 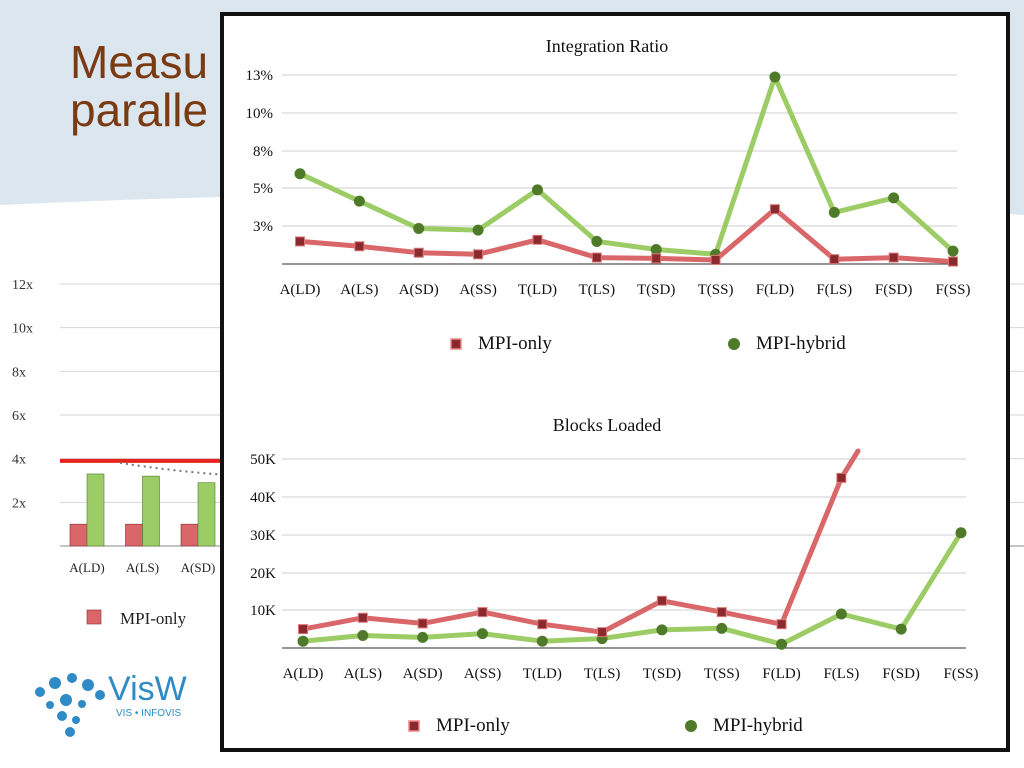 What do you see at coordinates (263, 574) in the screenshot?
I see `y-tick-label: 20K` at bounding box center [263, 574].